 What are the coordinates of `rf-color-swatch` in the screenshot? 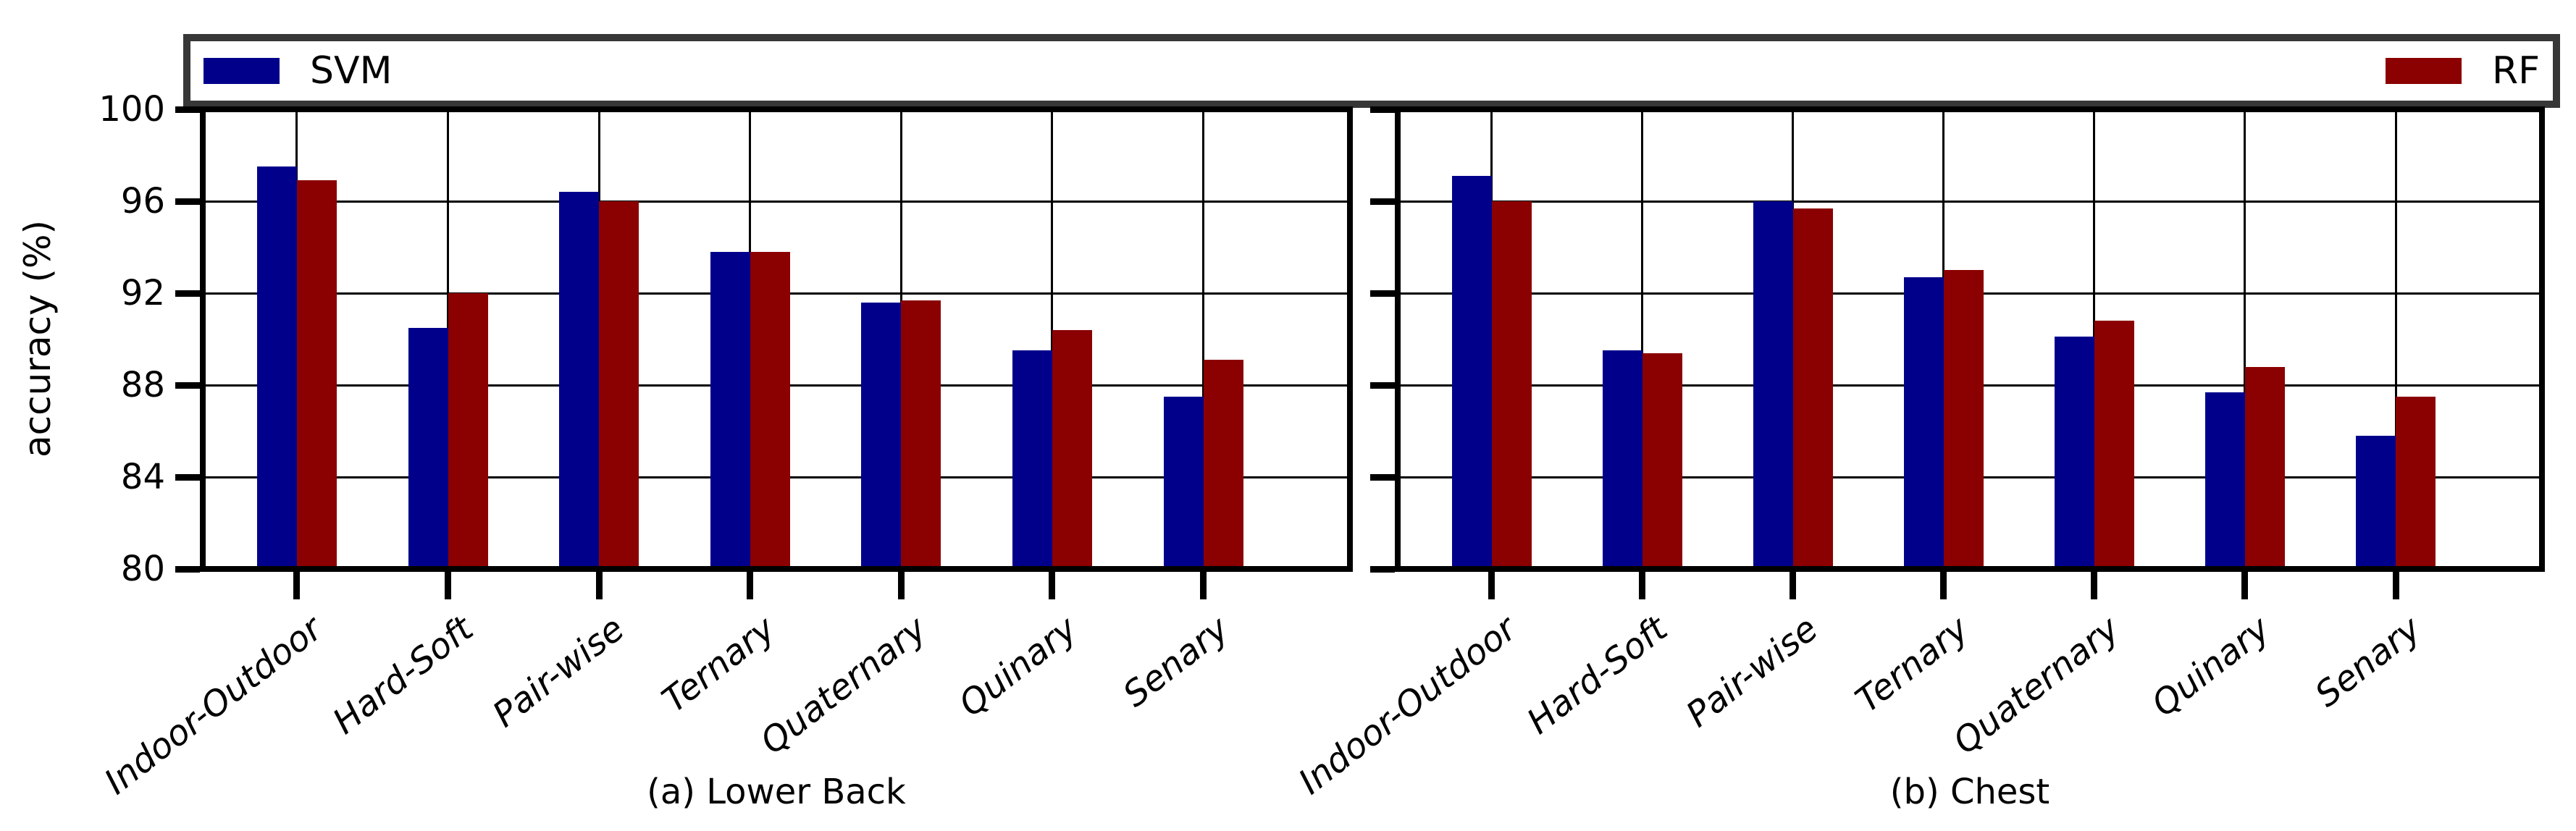 It's located at (2423, 71).